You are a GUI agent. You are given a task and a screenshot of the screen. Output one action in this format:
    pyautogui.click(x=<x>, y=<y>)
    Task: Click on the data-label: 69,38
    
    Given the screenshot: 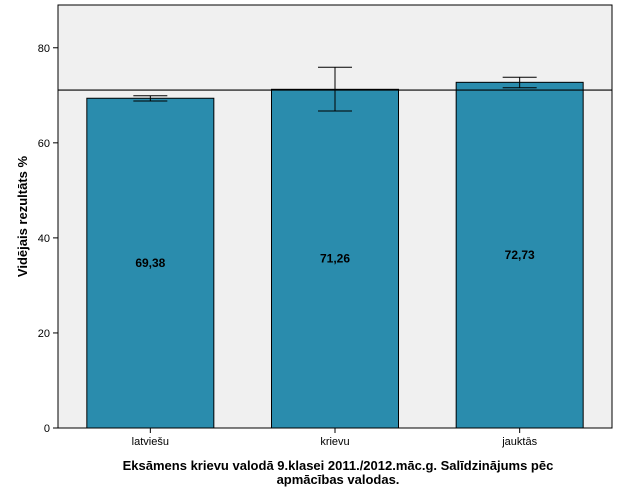 What is the action you would take?
    pyautogui.click(x=150, y=263)
    